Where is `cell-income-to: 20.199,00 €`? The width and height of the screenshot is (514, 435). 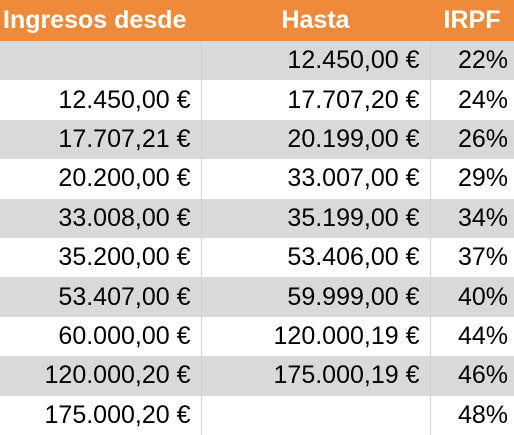 cell-income-to: 20.199,00 € is located at coordinates (316, 139).